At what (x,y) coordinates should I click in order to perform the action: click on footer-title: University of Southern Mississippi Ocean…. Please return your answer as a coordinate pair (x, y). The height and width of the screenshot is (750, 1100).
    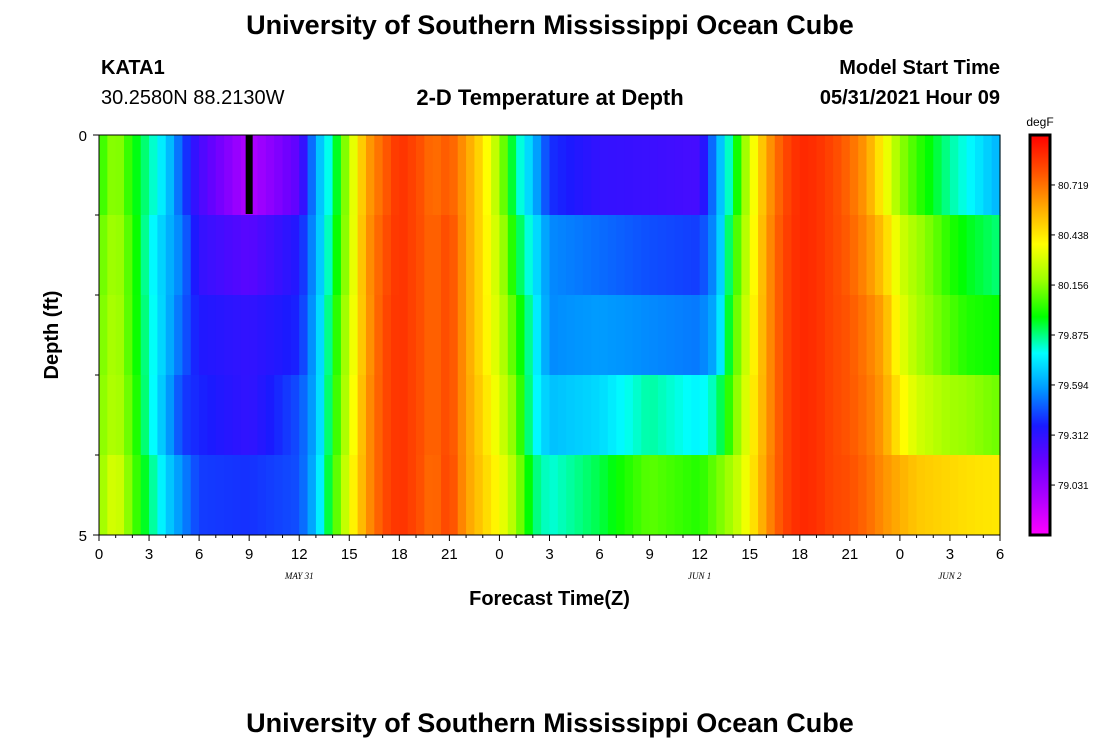
    Looking at the image, I should click on (550, 723).